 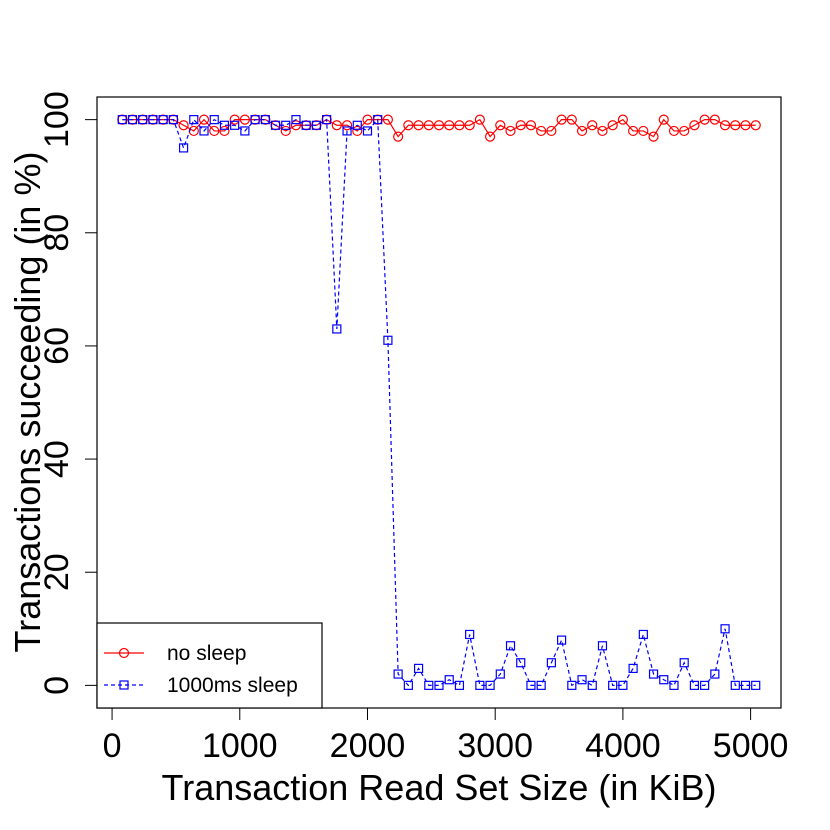 I want to click on legend-box, so click(x=209, y=665).